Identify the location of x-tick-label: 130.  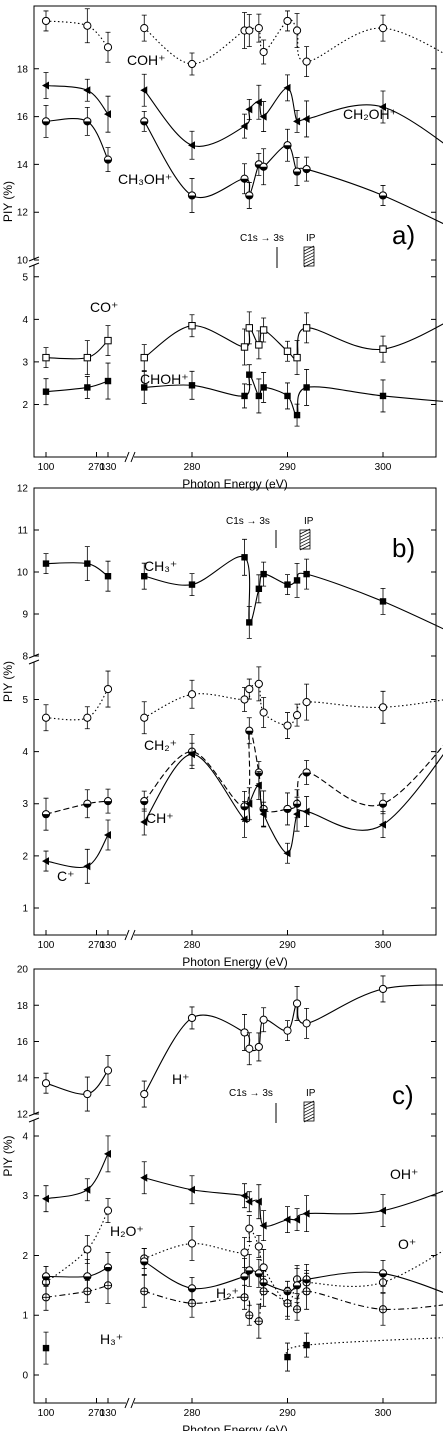
(108, 467).